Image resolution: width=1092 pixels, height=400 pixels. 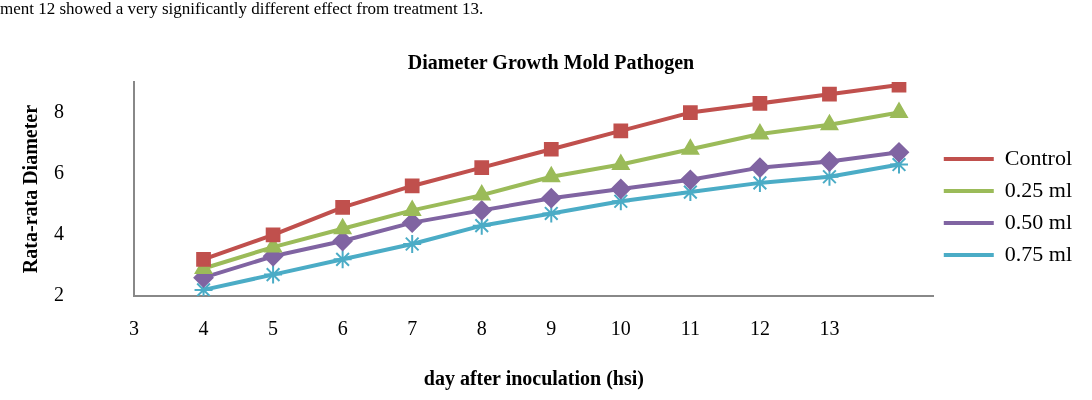 I want to click on legend-label: 0.75 ml, so click(x=1038, y=253).